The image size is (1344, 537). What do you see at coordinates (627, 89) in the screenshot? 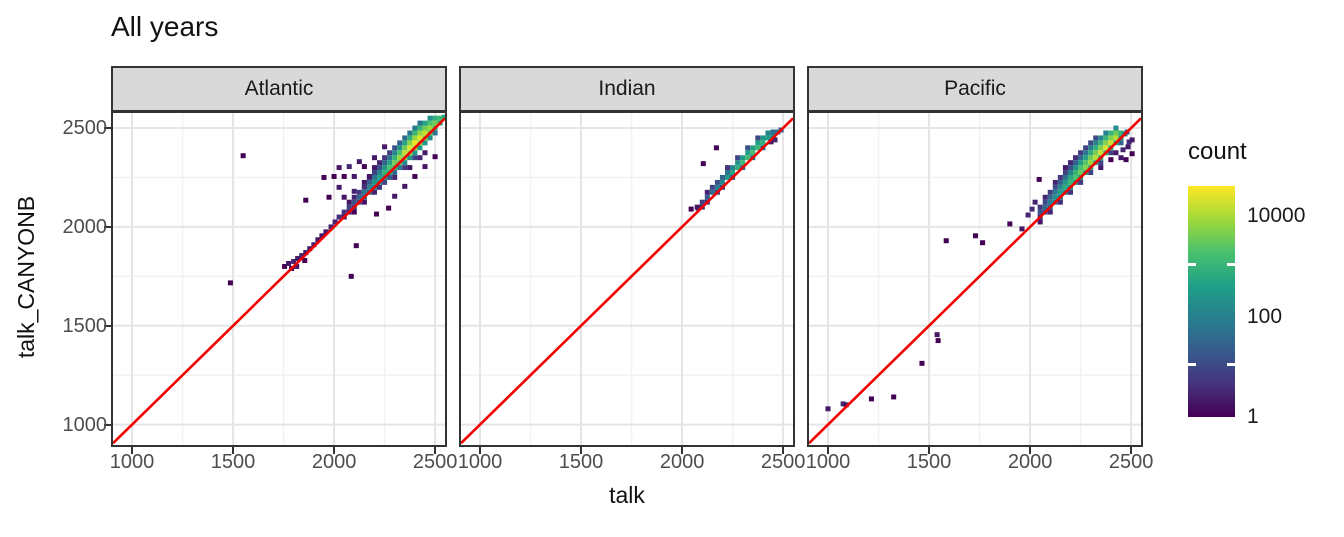
I see `facet-strip-indian: Indian` at bounding box center [627, 89].